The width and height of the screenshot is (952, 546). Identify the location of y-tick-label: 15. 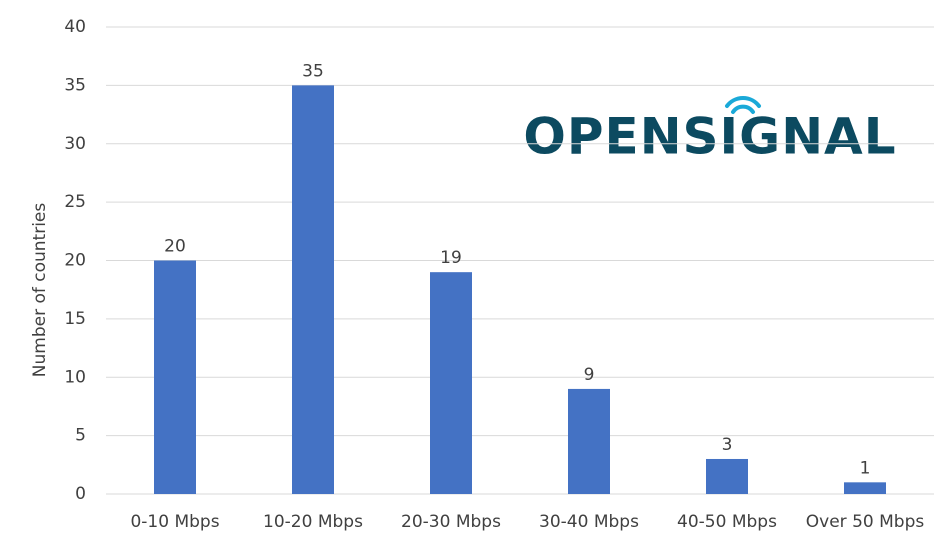
(75, 319).